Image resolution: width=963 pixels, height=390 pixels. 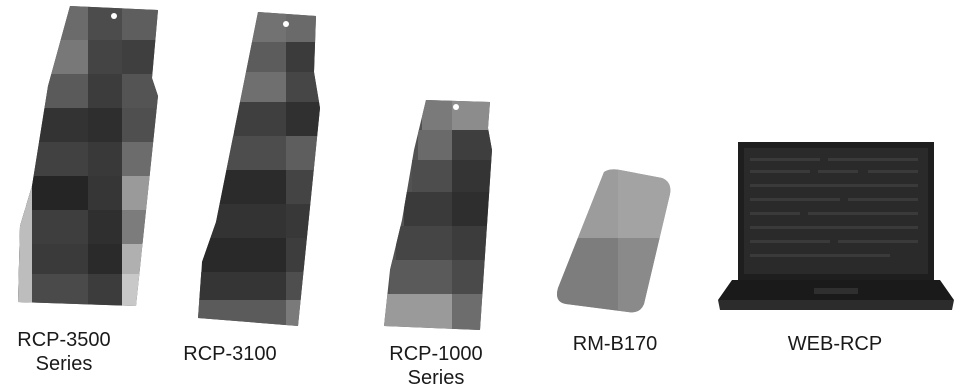 I want to click on label-rcp-1000: RCP-1000 Series, so click(x=436, y=366).